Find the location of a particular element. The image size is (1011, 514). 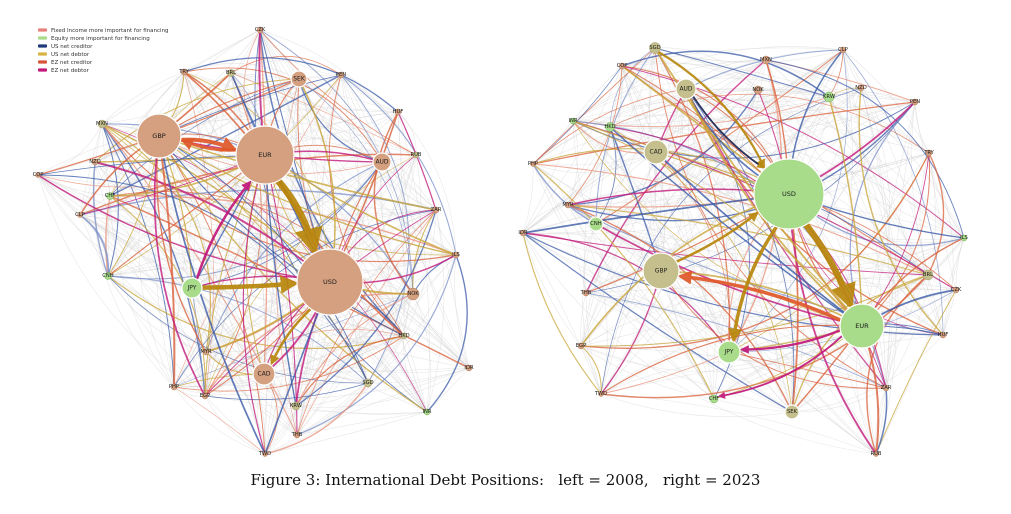

node-label: SEK is located at coordinates (299, 79).